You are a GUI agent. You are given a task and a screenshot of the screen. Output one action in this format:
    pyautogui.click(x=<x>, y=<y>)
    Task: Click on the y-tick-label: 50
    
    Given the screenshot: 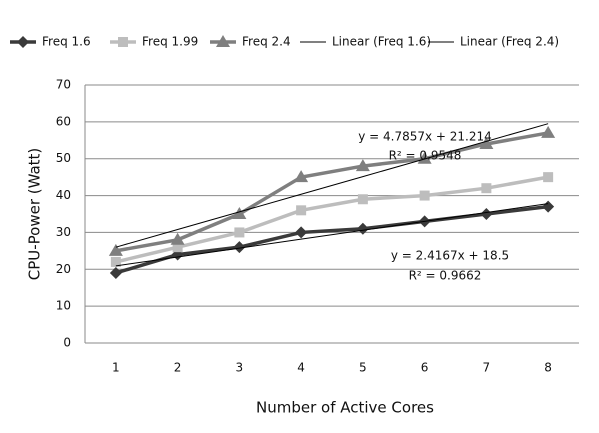 What is the action you would take?
    pyautogui.click(x=63, y=158)
    